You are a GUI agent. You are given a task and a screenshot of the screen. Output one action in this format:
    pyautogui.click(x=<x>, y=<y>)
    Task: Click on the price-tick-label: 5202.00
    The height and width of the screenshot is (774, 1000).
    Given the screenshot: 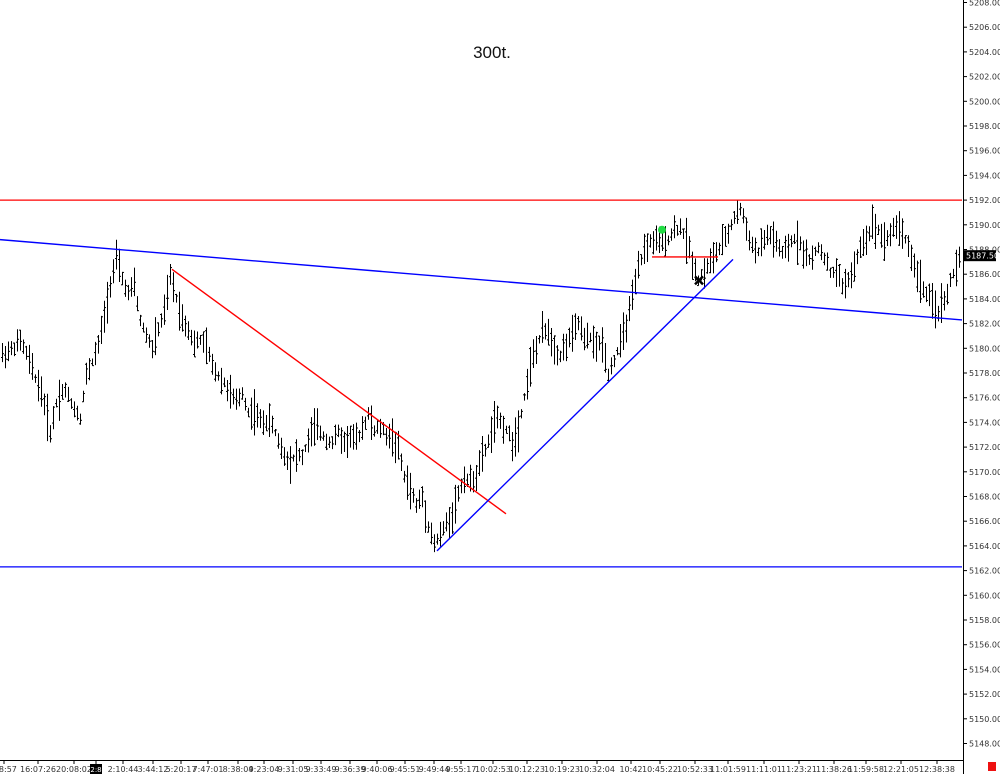 What is the action you would take?
    pyautogui.click(x=984, y=77)
    